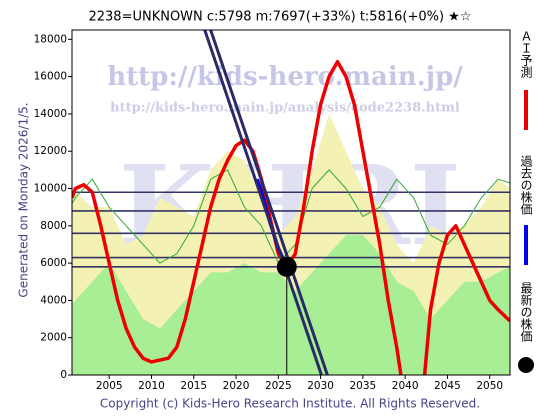 The width and height of the screenshot is (560, 420). I want to click on x-tick-label: 2030, so click(320, 386).